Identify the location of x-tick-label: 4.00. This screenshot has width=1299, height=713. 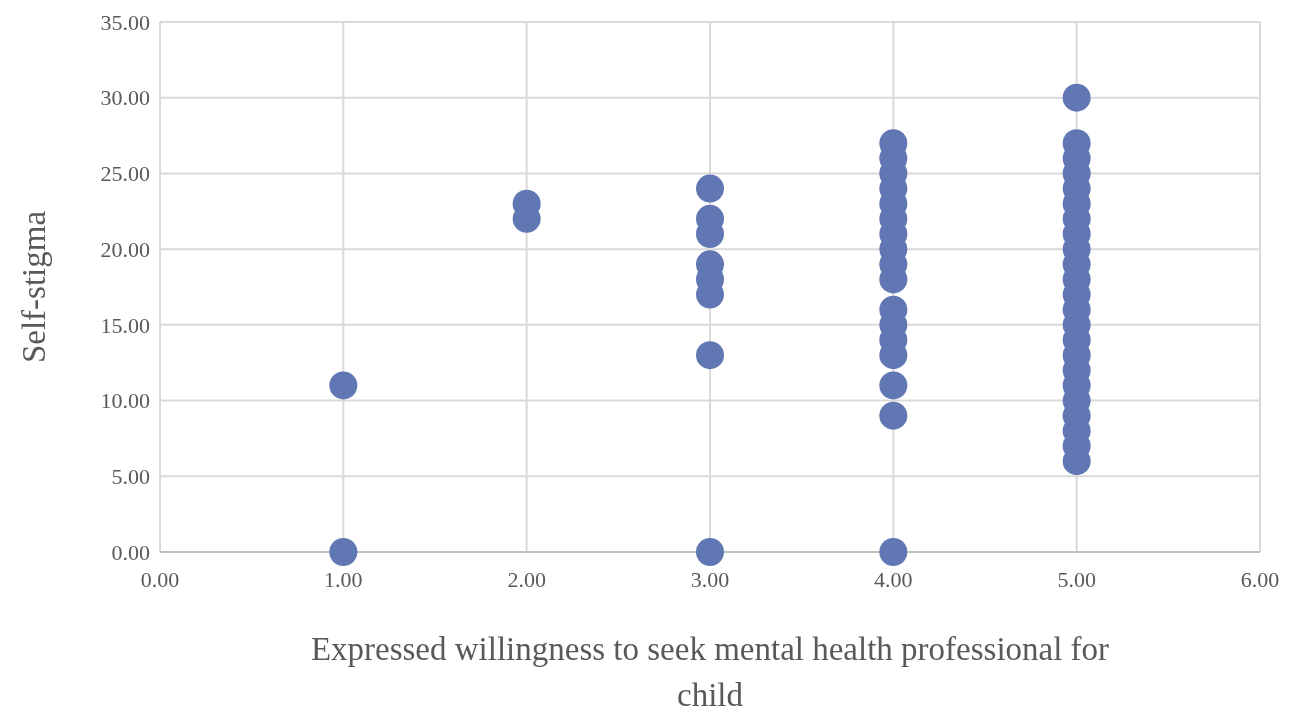
(893, 579).